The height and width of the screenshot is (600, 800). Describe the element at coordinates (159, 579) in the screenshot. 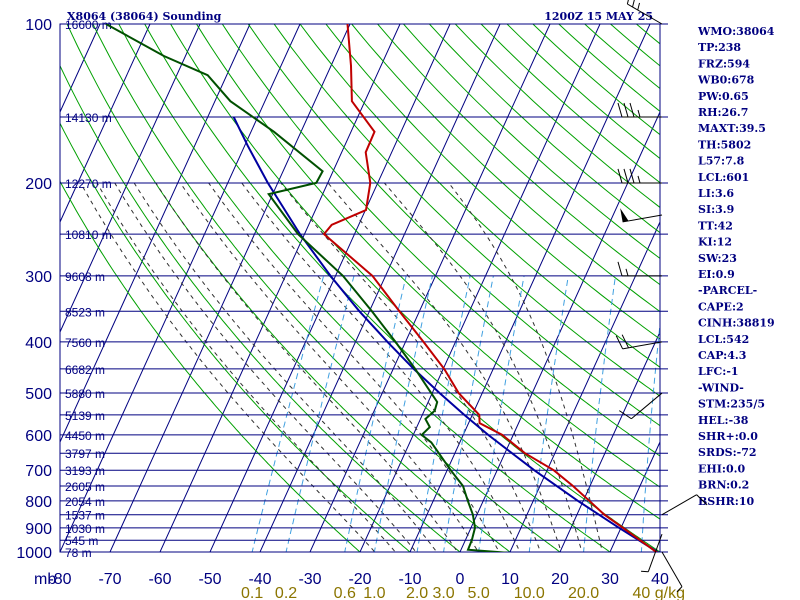

I see `temperature-tick-label: -60` at that location.